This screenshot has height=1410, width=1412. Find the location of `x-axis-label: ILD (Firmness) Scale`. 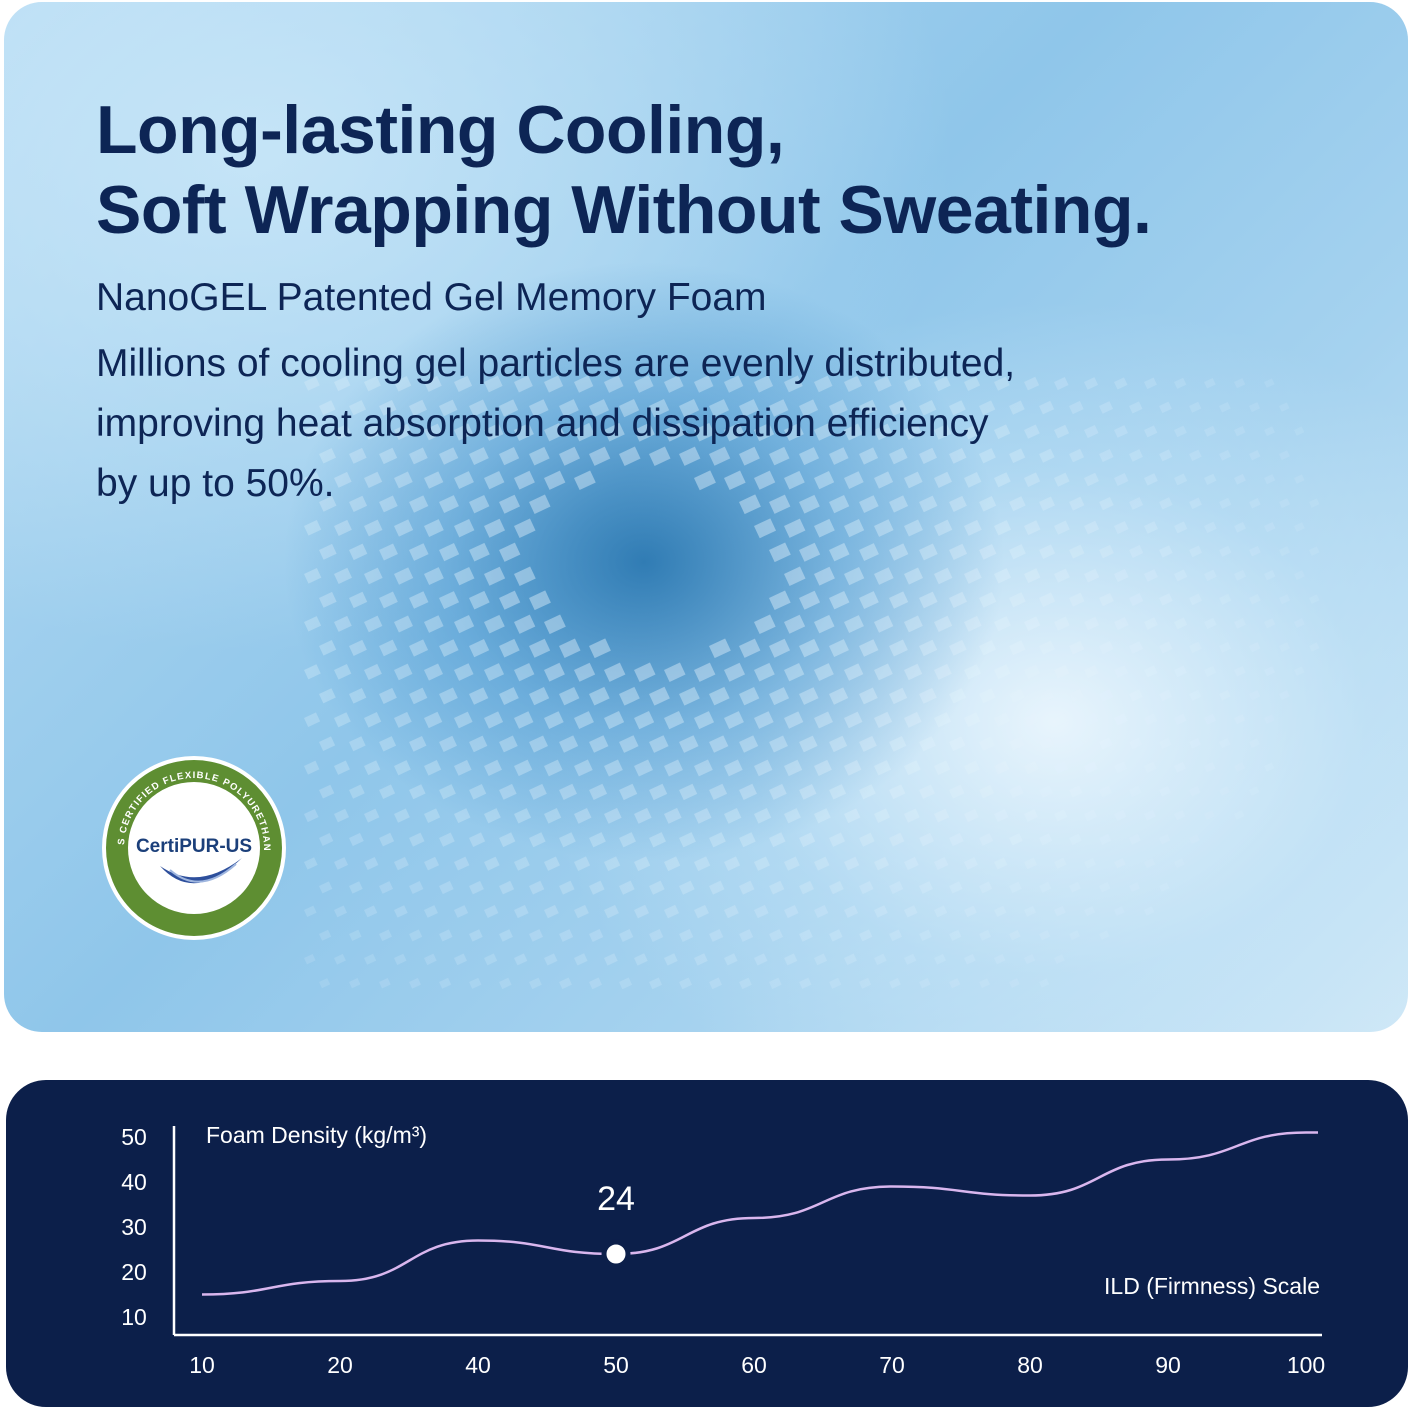

x-axis-label: ILD (Firmness) Scale is located at coordinates (1212, 1286).